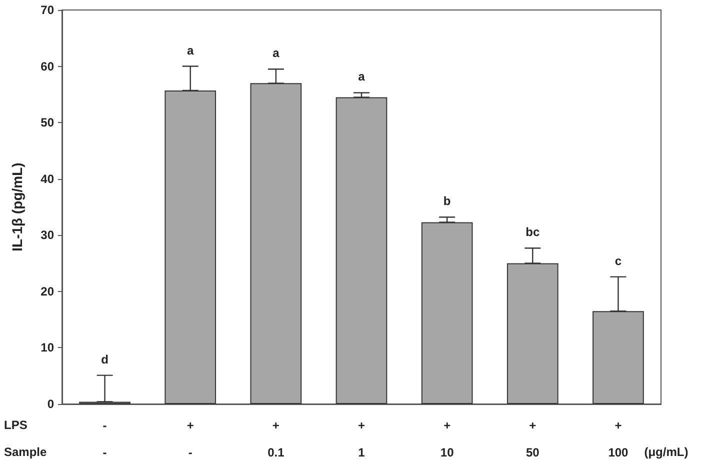 This screenshot has height=466, width=719. I want to click on y-tick-label: 10, so click(47, 347).